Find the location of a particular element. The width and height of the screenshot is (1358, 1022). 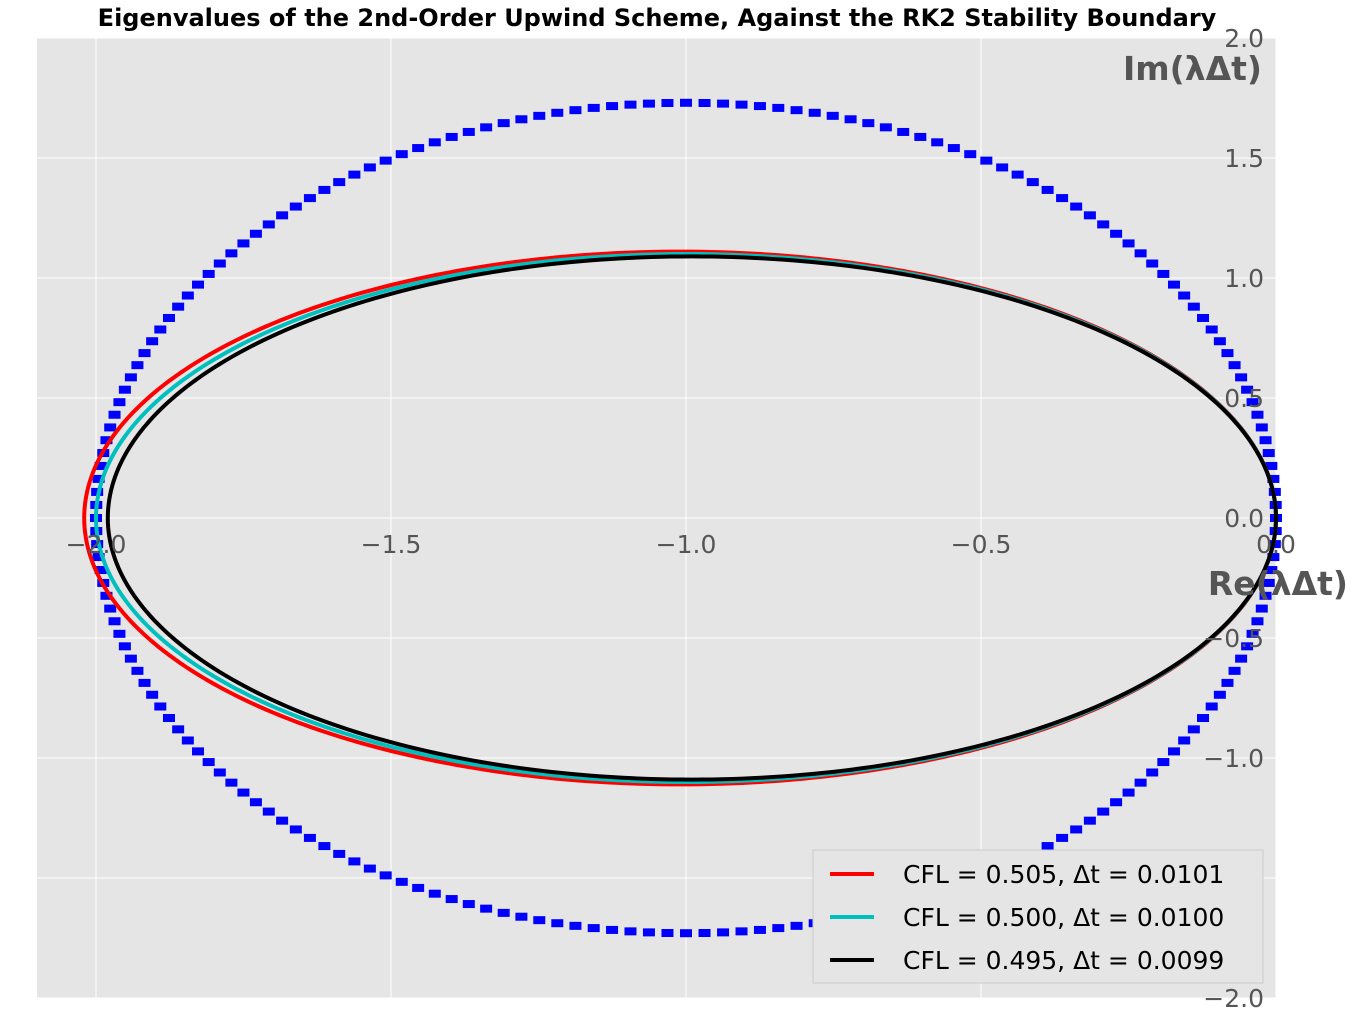

y-axis-label: Im(λΔt) is located at coordinates (1192, 68).